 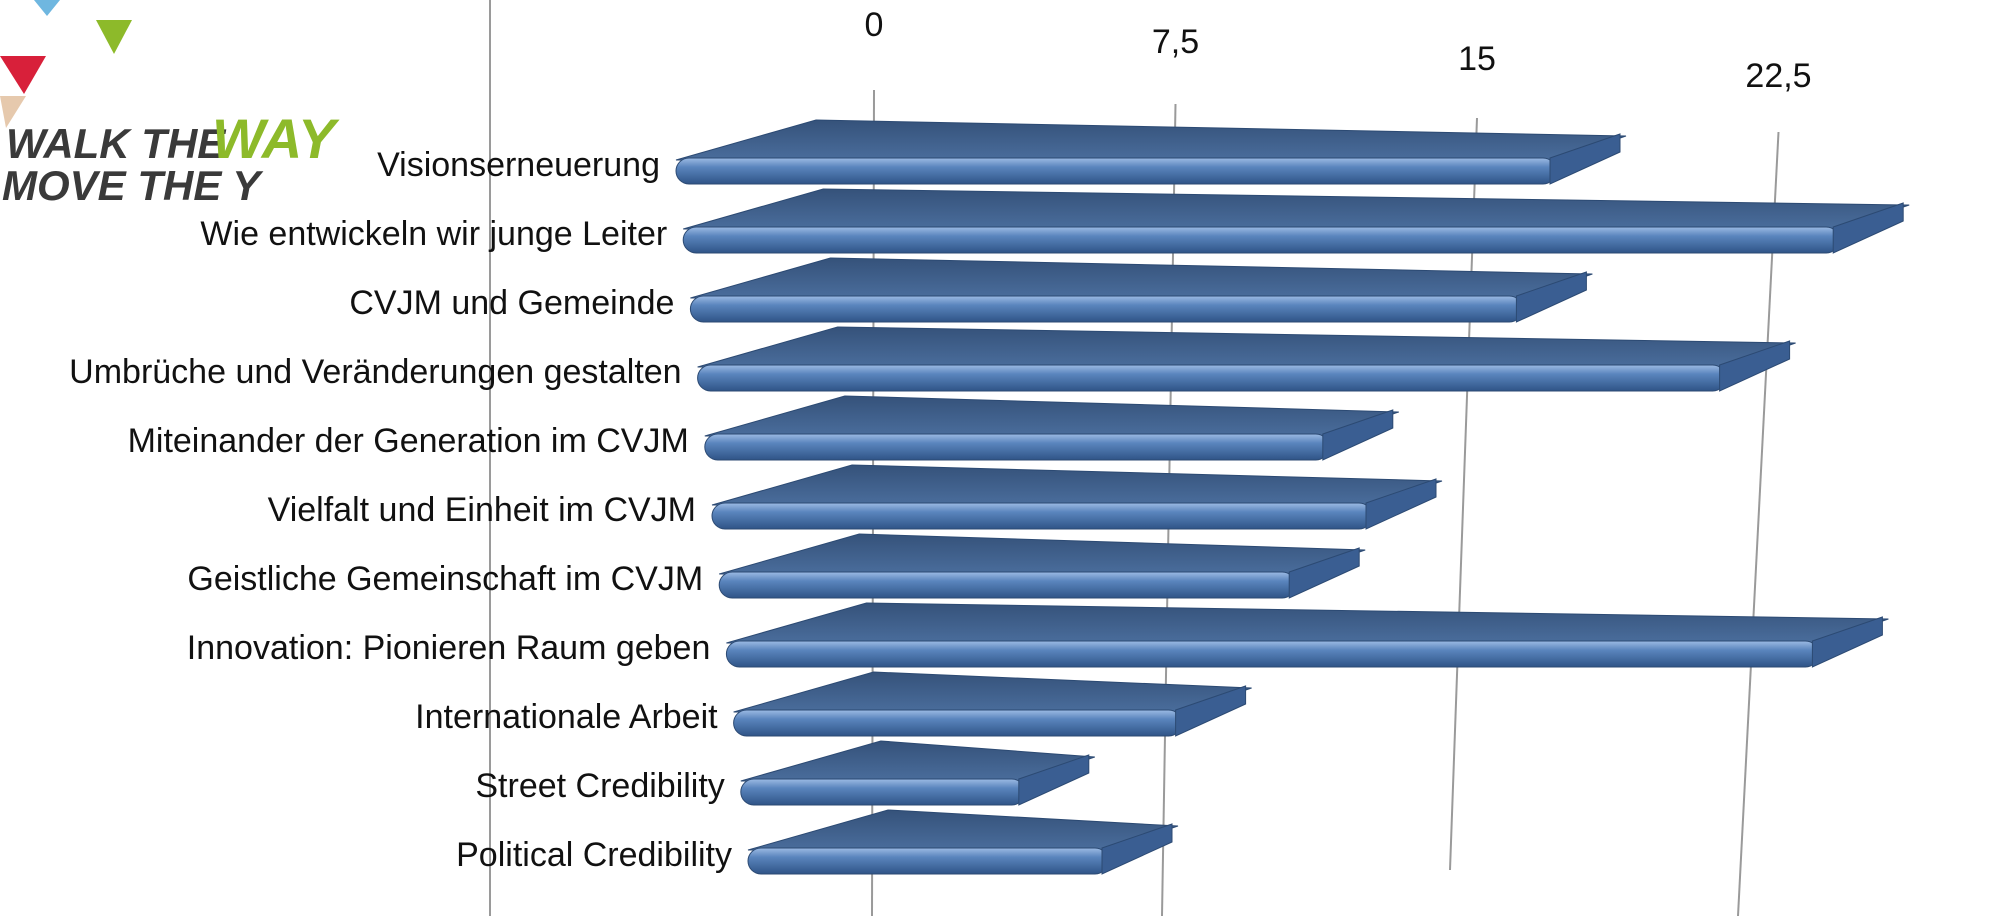 I want to click on category-label-9: Internationale Arbeit, so click(x=566, y=717).